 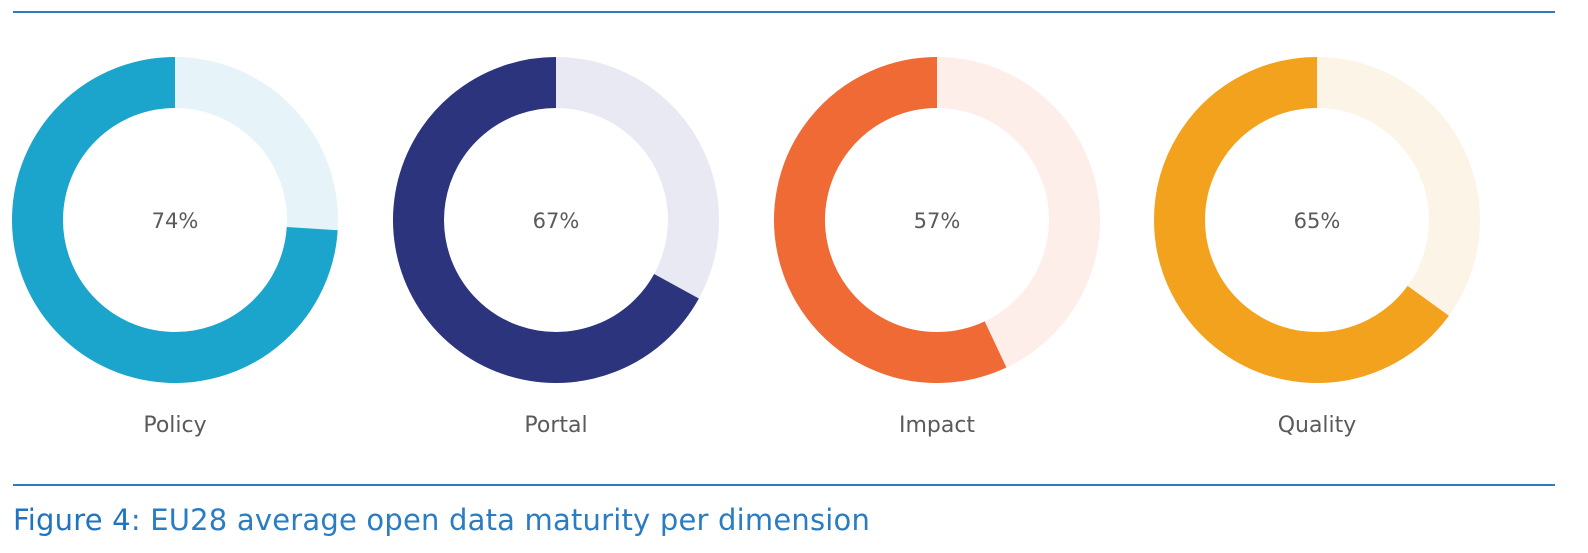 What do you see at coordinates (784, 12) in the screenshot?
I see `top-divider` at bounding box center [784, 12].